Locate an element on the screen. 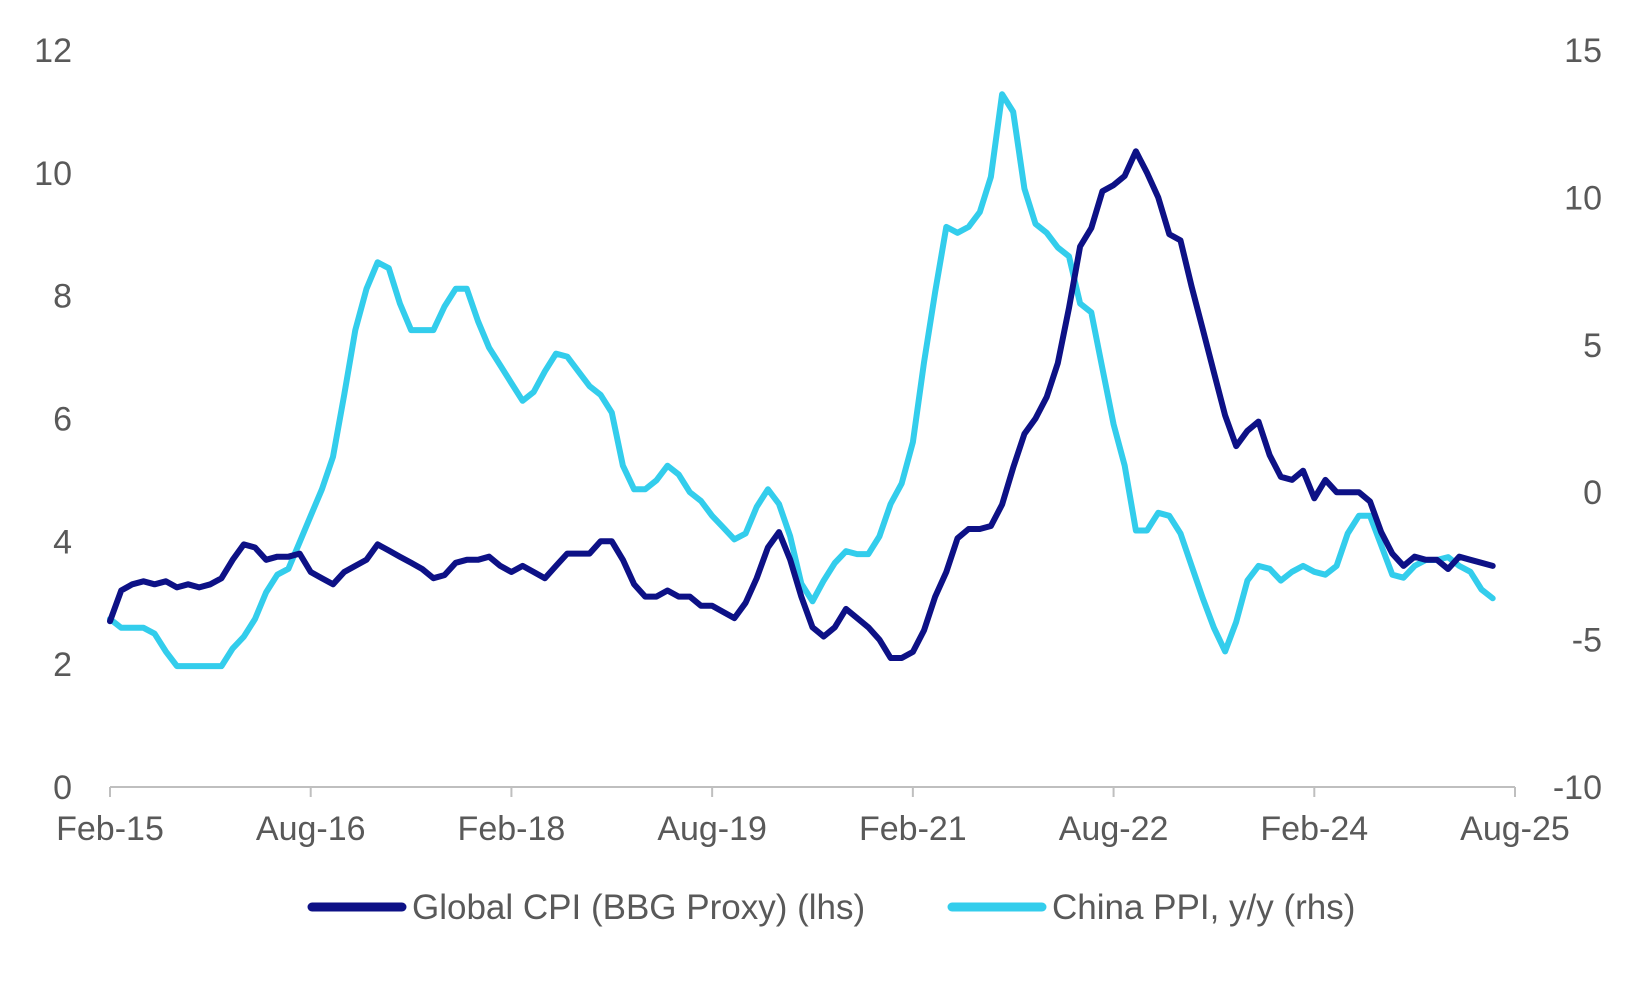 This screenshot has height=989, width=1650. legend-label: Global CPI (BBG Proxy) (lhs) is located at coordinates (638, 907).